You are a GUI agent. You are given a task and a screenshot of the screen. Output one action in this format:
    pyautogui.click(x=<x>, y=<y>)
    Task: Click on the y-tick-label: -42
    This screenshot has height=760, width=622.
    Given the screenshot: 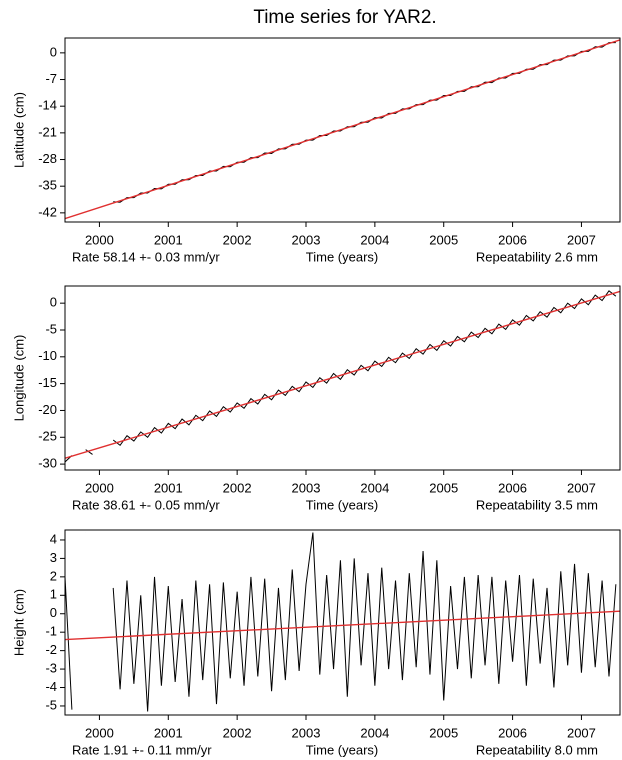 What is the action you would take?
    pyautogui.click(x=47, y=211)
    